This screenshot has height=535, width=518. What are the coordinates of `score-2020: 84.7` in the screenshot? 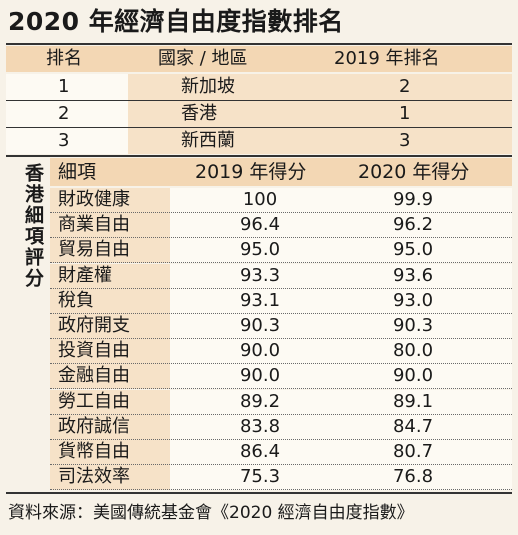 It's located at (413, 426).